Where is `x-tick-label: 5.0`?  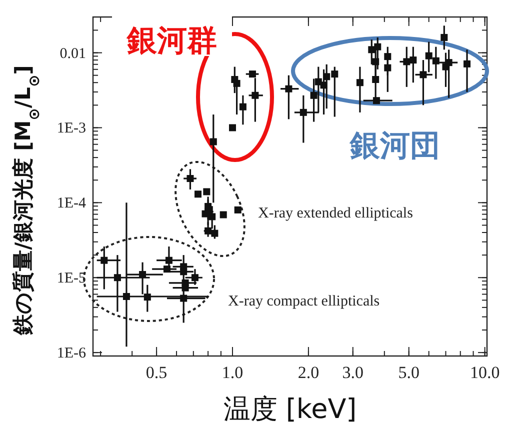 x-tick-label: 5.0 is located at coordinates (409, 372).